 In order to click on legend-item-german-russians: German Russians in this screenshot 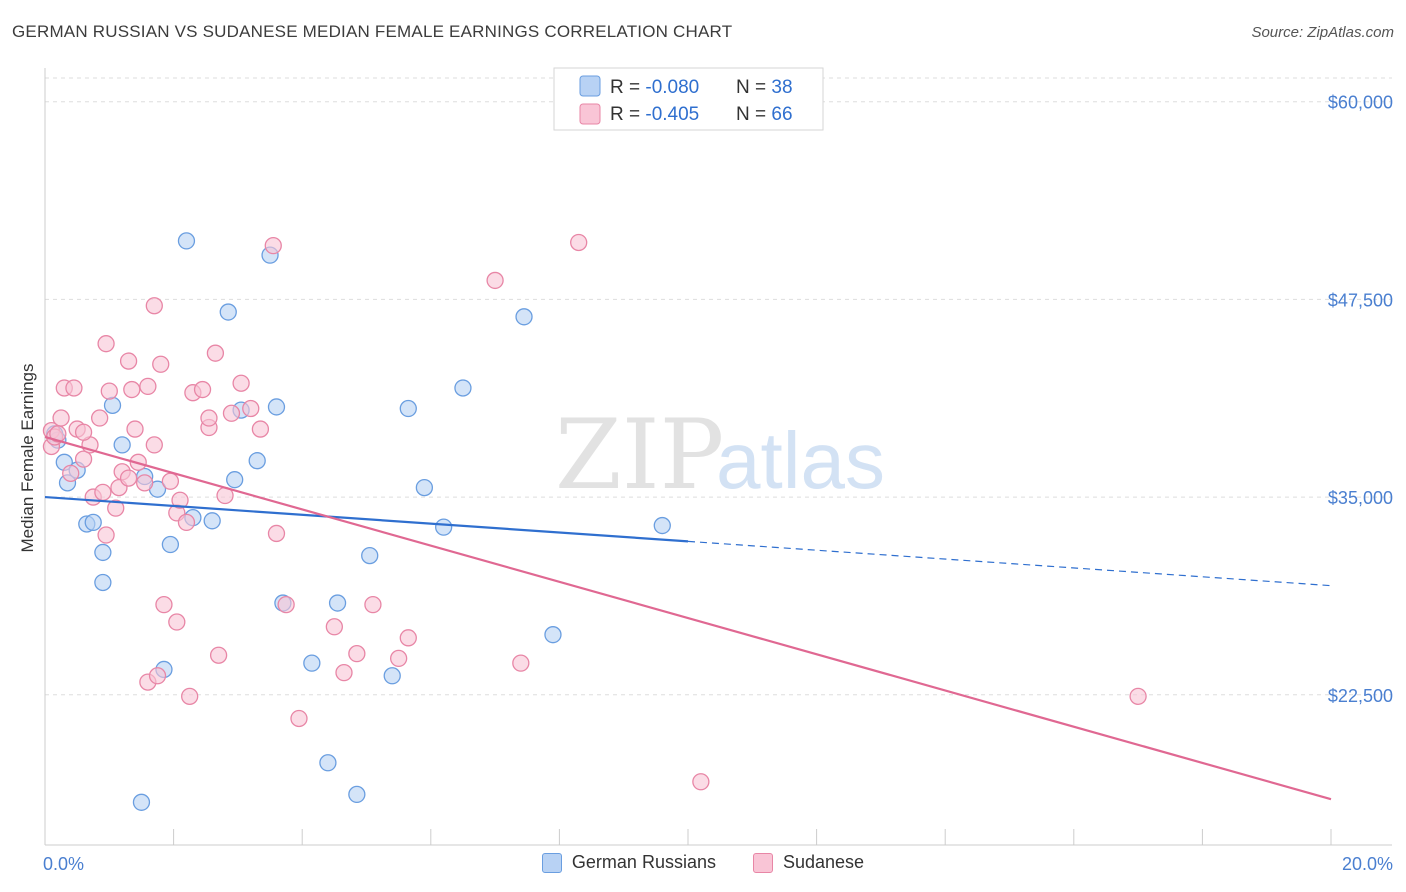, I will do `click(628, 862)`.